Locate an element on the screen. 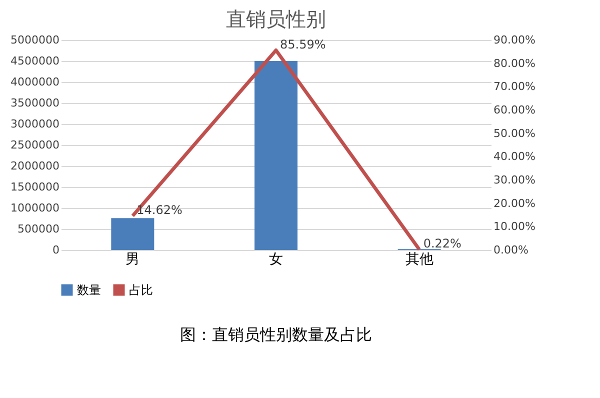 The image size is (600, 398). data-label: 85.59% is located at coordinates (303, 44).